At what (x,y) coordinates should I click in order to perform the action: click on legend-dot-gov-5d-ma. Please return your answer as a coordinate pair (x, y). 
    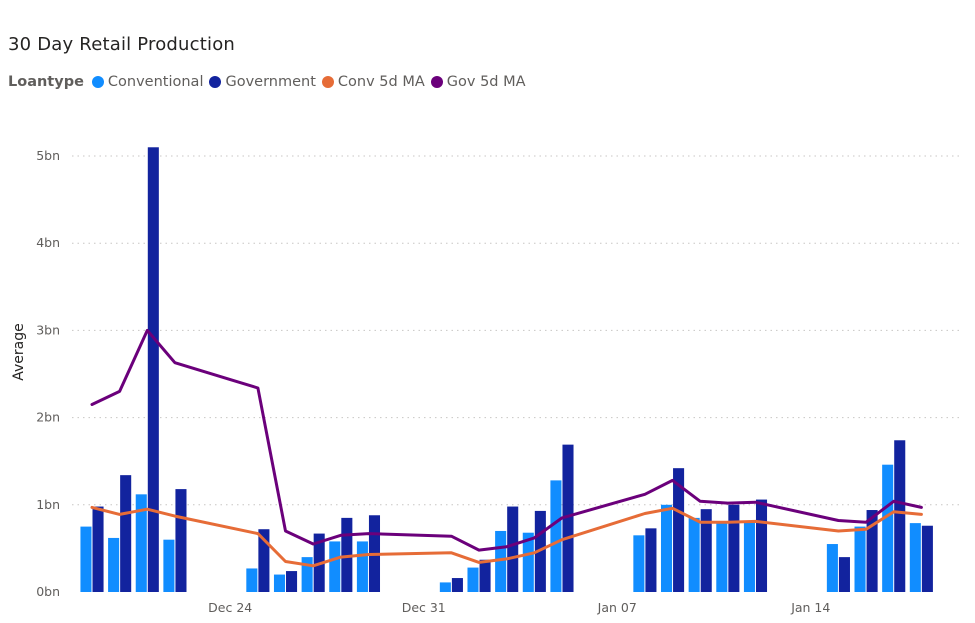
    Looking at the image, I should click on (436, 82).